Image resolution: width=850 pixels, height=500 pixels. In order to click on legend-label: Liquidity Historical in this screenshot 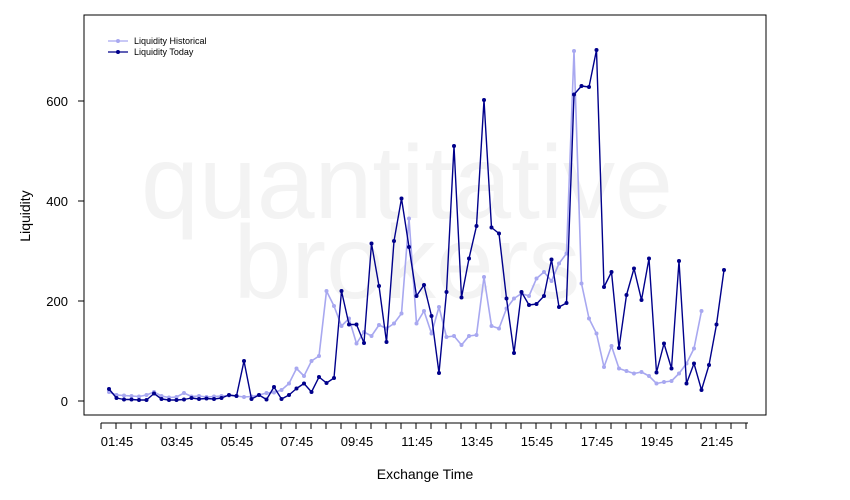, I will do `click(170, 41)`.